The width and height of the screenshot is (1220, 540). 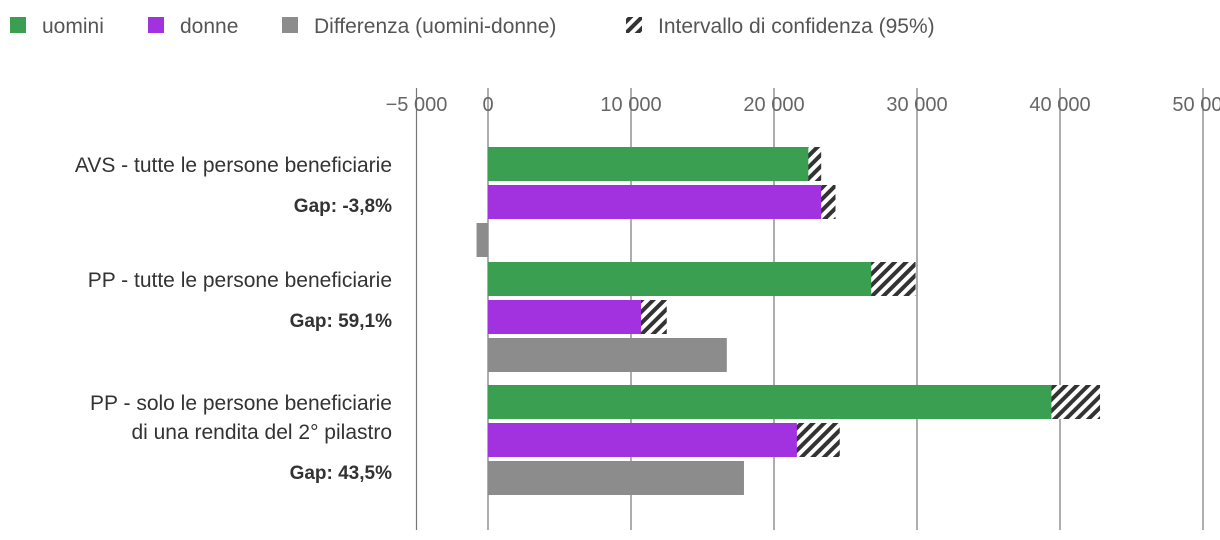 I want to click on gap-label: Gap: -3,8%, so click(x=343, y=206).